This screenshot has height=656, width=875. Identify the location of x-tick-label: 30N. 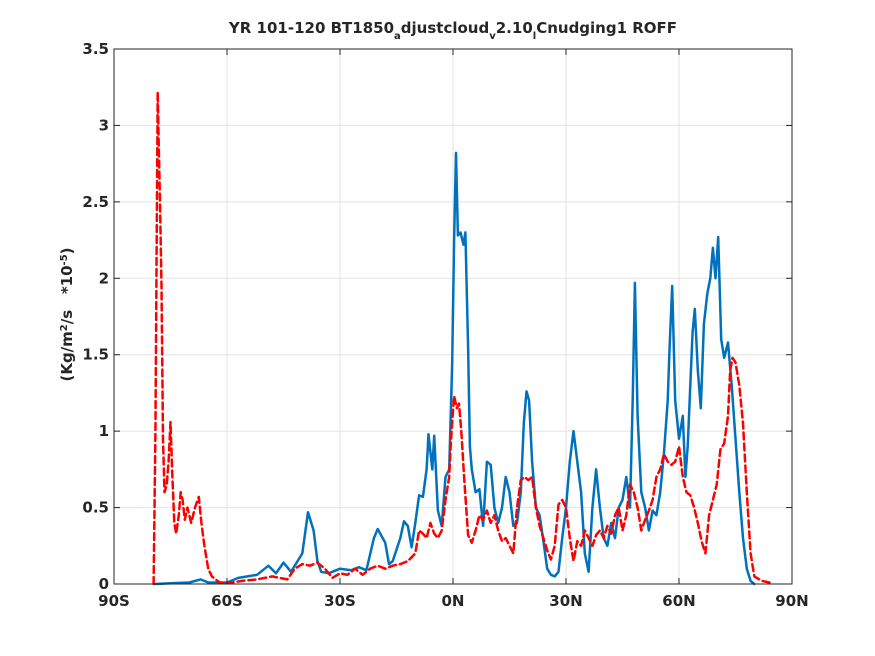
(565, 601).